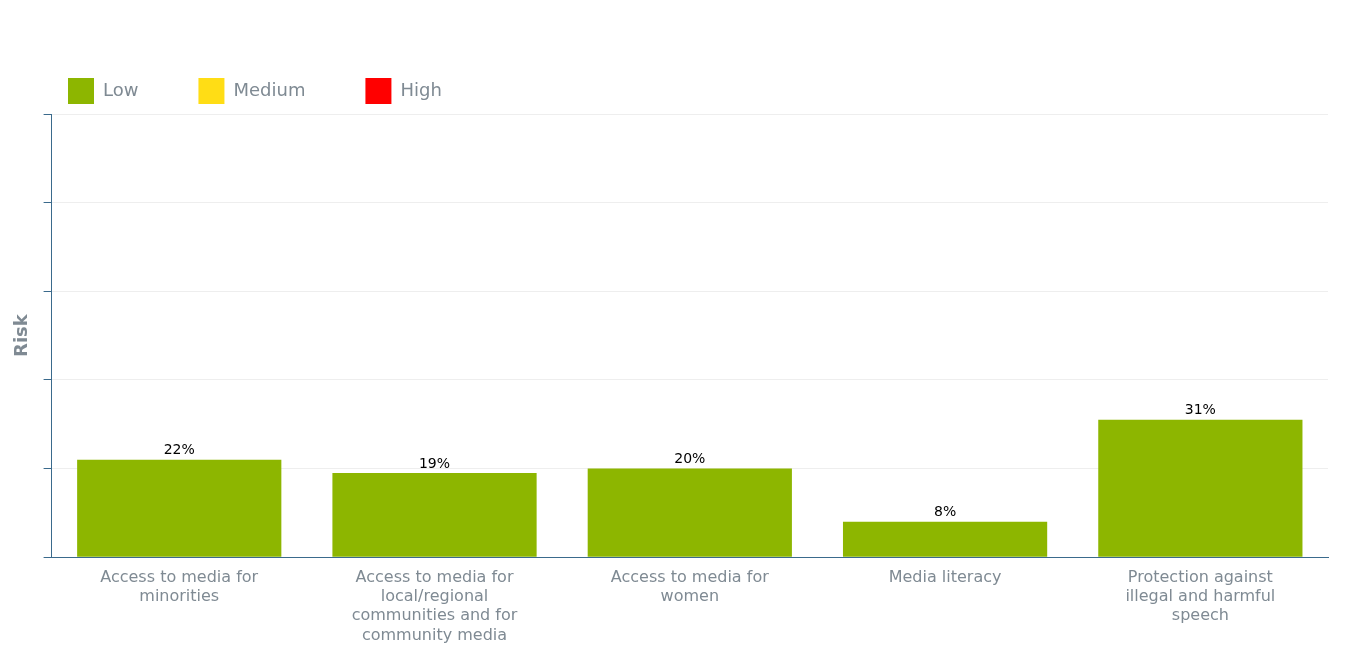  Describe the element at coordinates (121, 89) in the screenshot. I see `legend-label: Low` at that location.